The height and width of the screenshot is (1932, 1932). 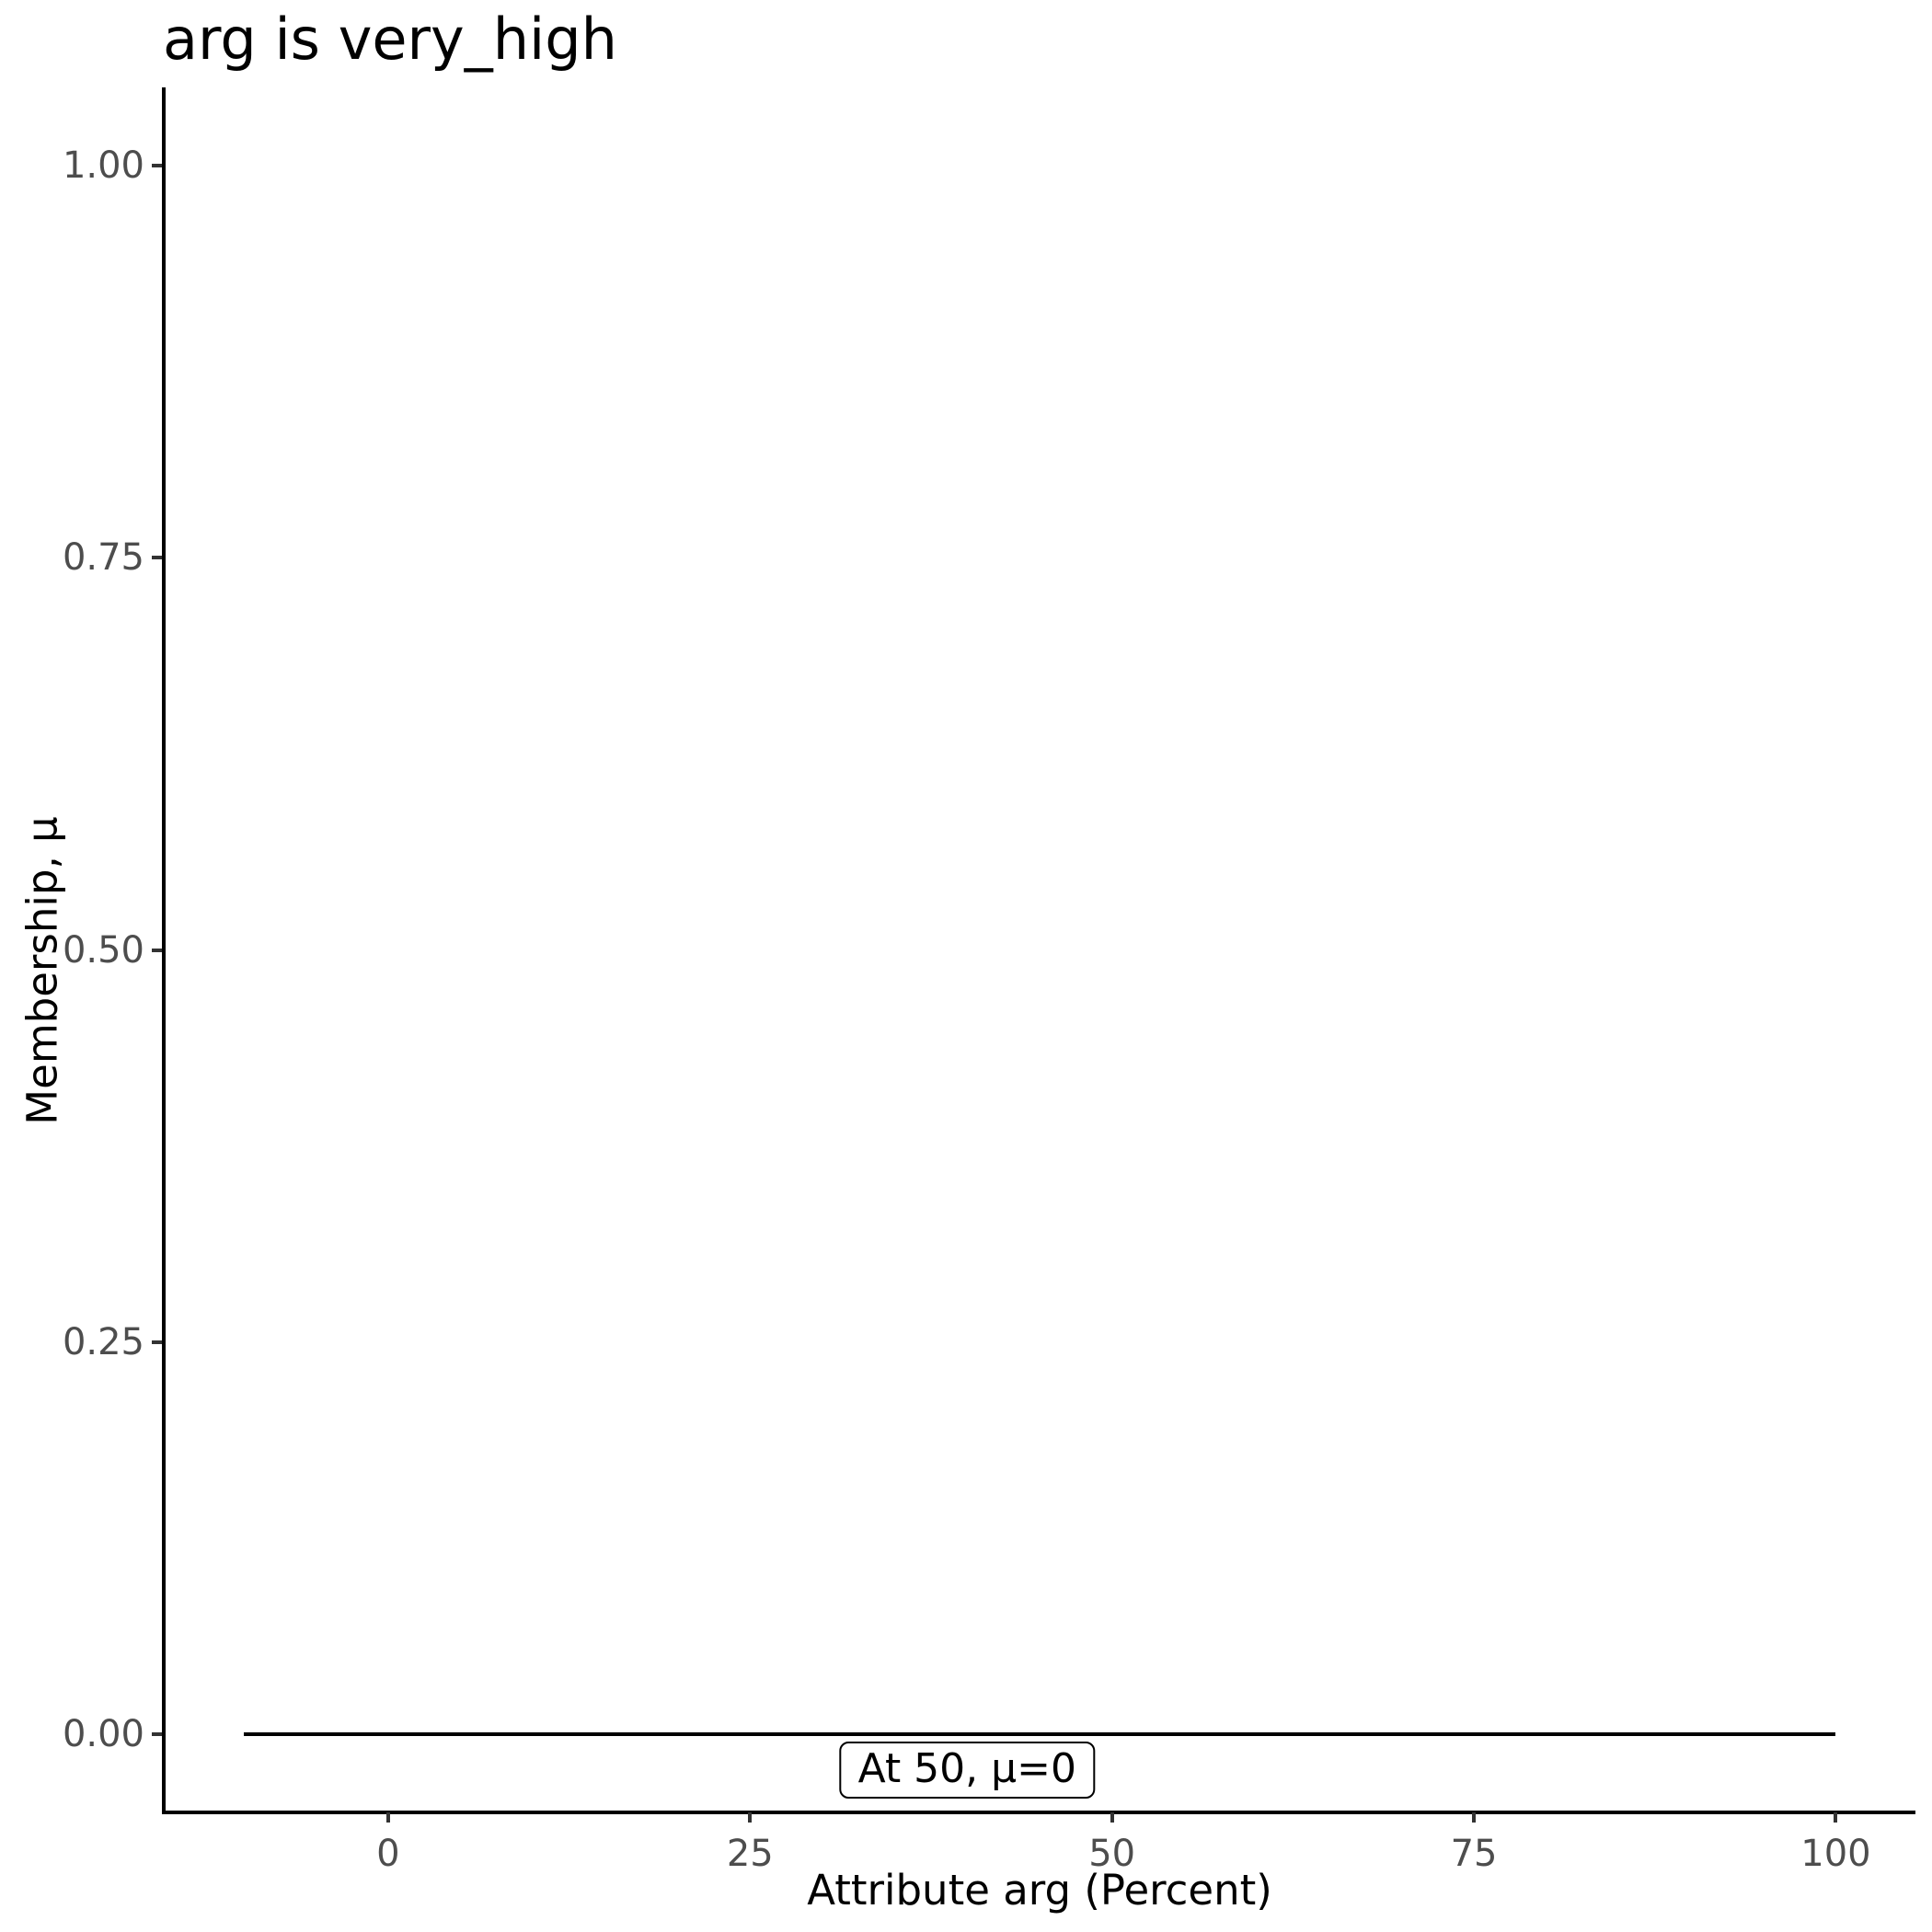 What do you see at coordinates (968, 1770) in the screenshot?
I see `annotation-label: At 50, μ=0` at bounding box center [968, 1770].